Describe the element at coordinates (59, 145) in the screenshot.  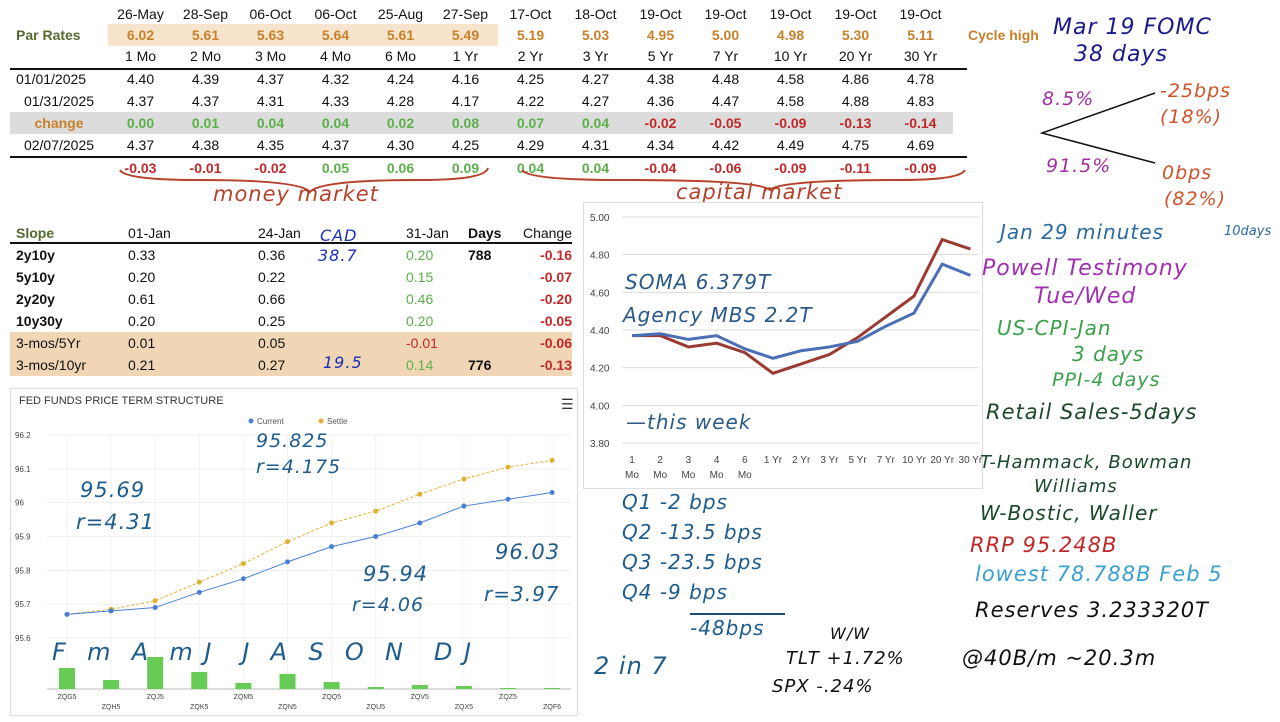
I see `row-label: 02/07/2025` at that location.